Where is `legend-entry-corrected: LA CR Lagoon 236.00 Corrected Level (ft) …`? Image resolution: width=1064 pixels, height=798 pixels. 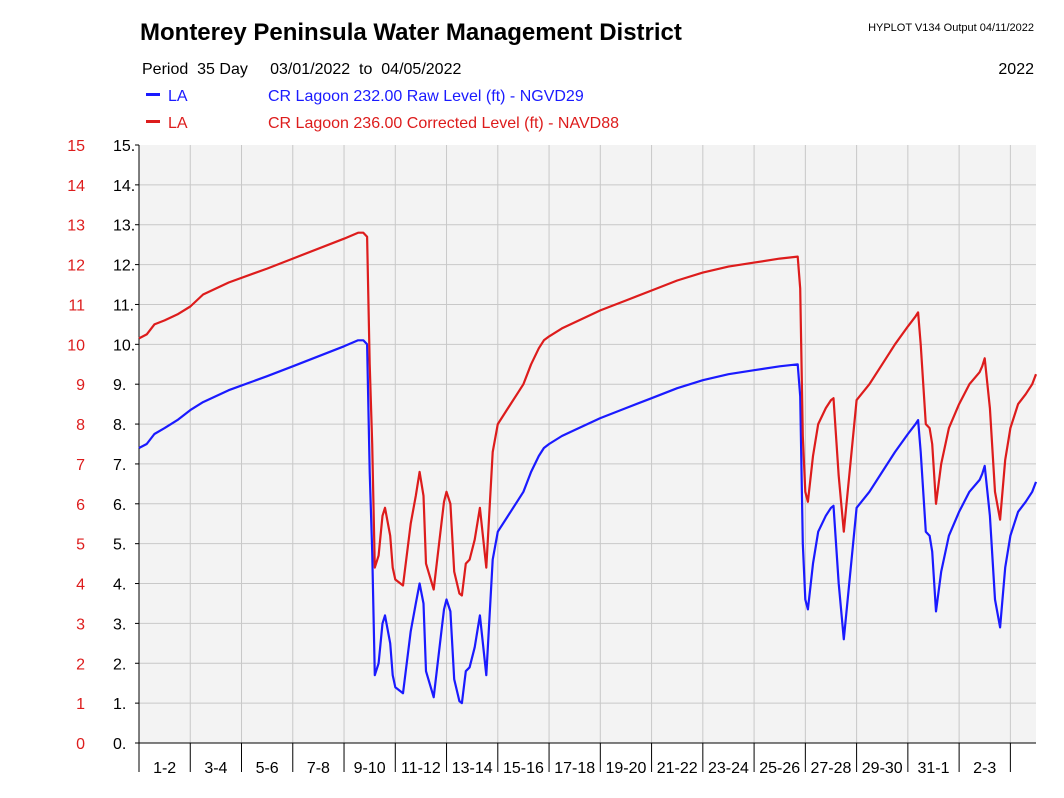
legend-entry-corrected: LA CR Lagoon 236.00 Corrected Level (ft) … is located at coordinates (382, 125).